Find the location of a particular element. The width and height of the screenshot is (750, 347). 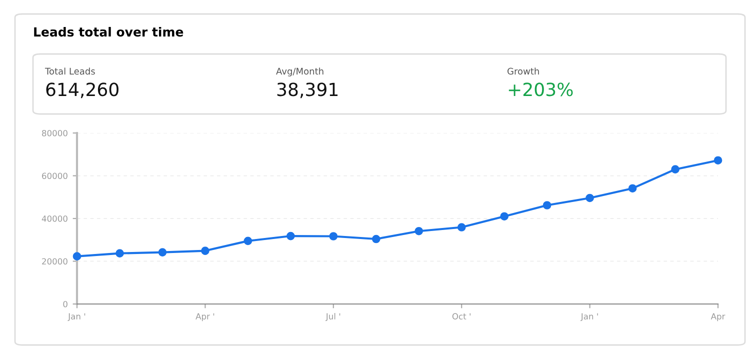

chart-title: Leads total over time is located at coordinates (109, 31).